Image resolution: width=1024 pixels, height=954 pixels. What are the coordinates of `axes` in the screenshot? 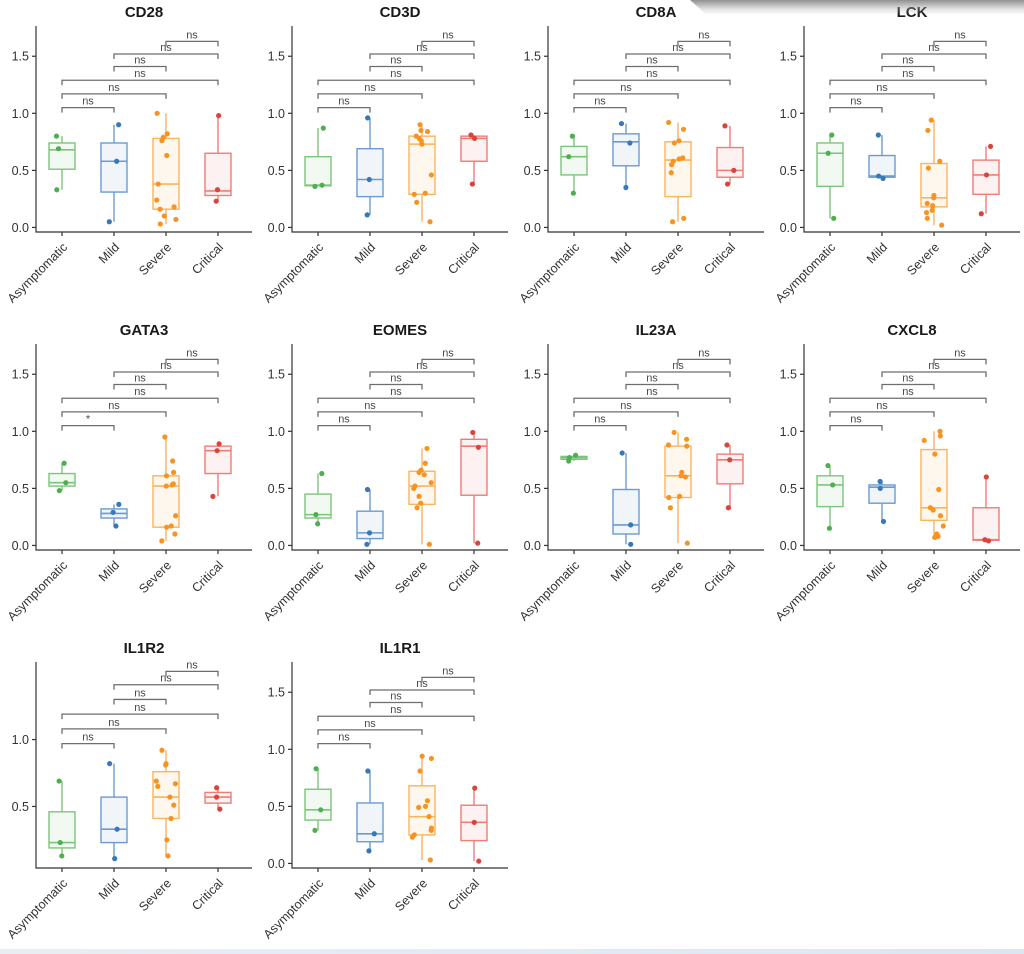 It's located at (399, 129).